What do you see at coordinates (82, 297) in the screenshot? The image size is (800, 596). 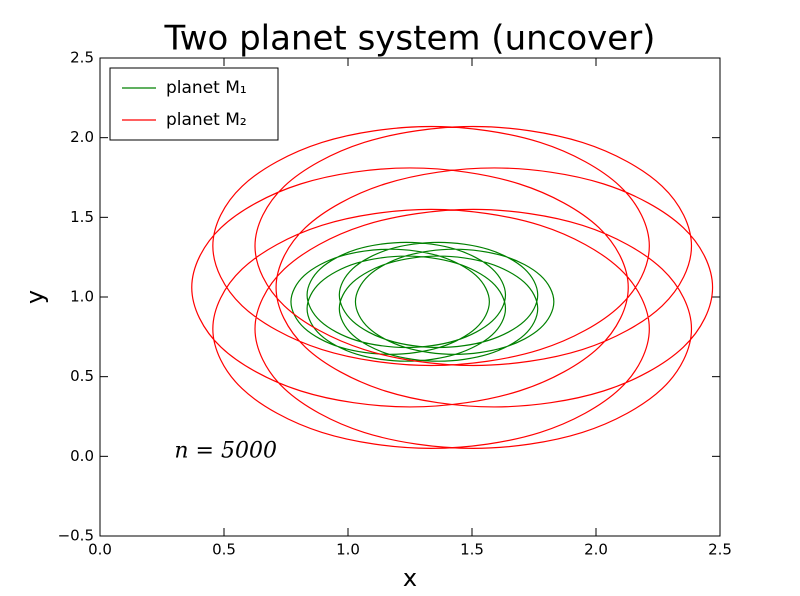 I see `y-tick-label: 1.0` at bounding box center [82, 297].